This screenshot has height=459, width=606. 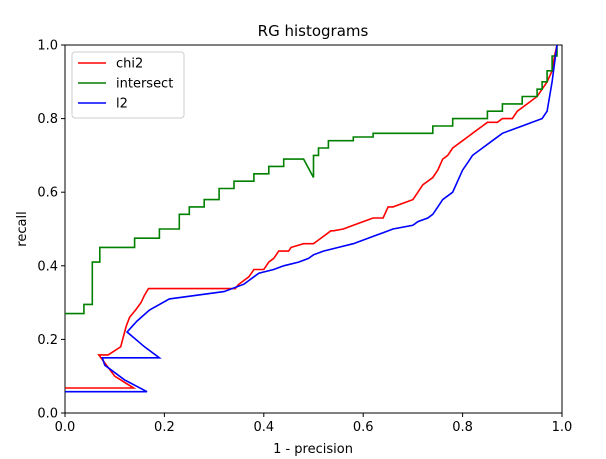 What do you see at coordinates (363, 427) in the screenshot?
I see `x-tick-label: 0.6` at bounding box center [363, 427].